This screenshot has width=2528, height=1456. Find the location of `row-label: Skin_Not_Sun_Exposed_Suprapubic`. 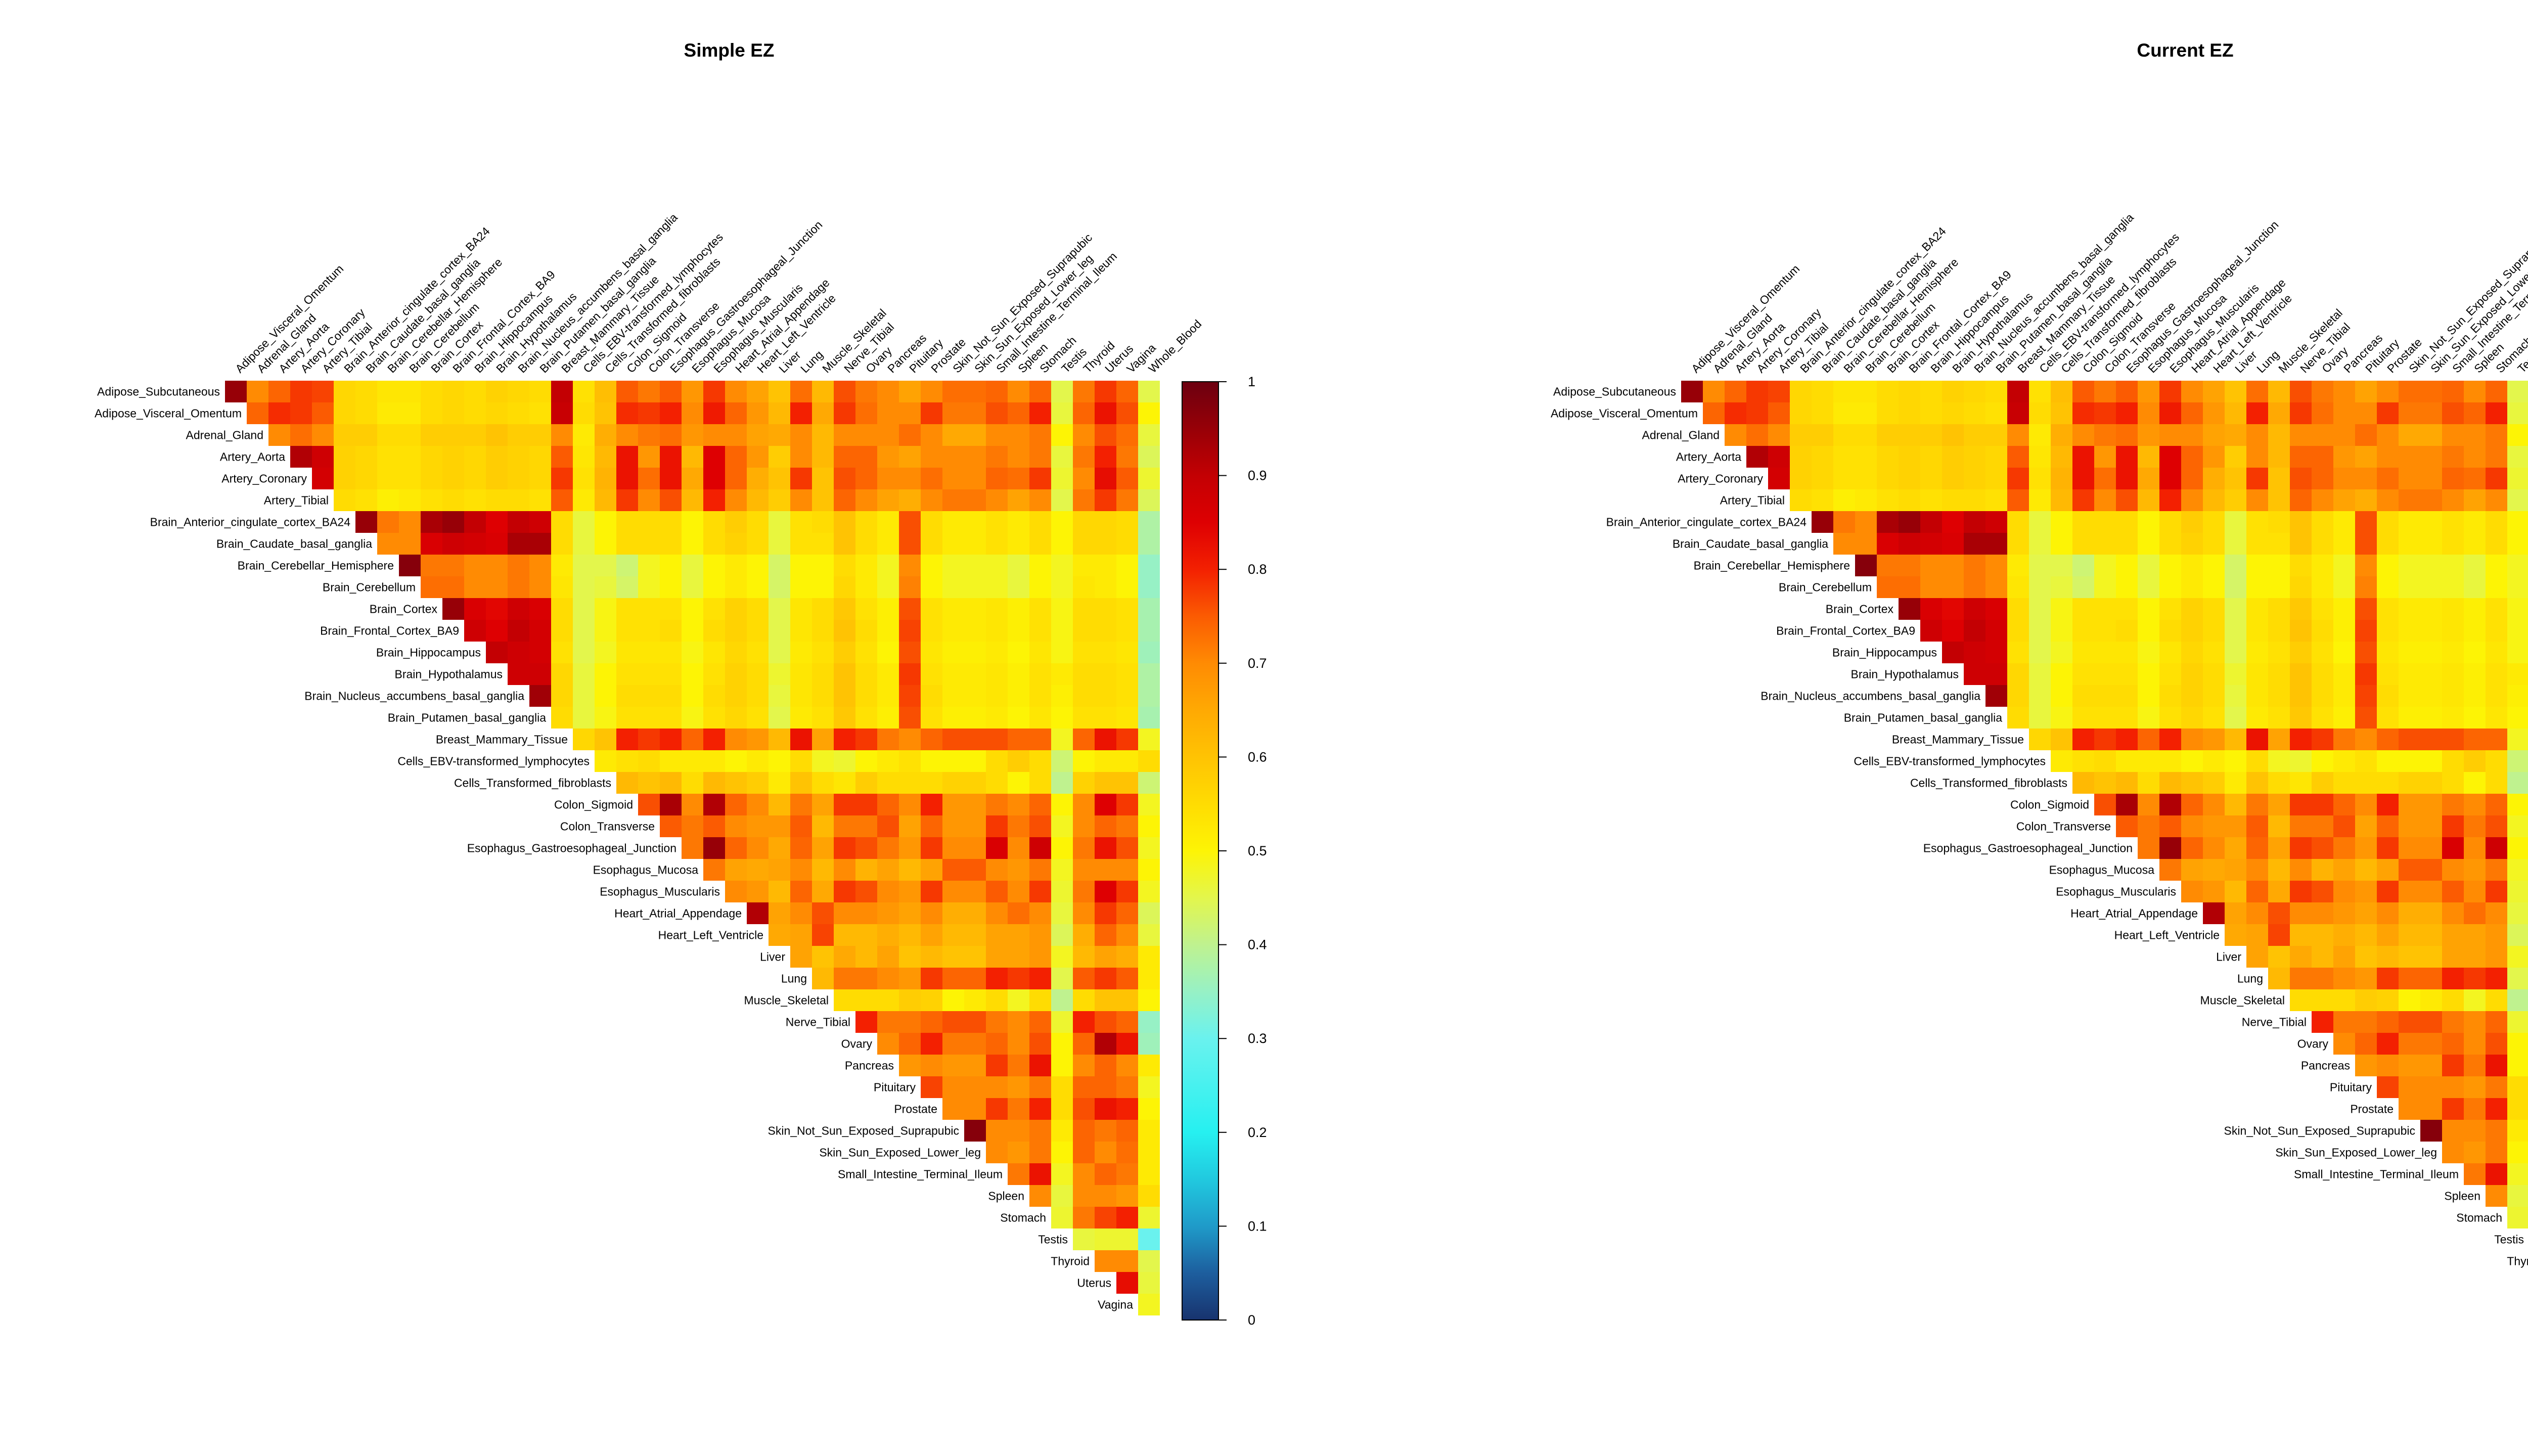

row-label: Skin_Not_Sun_Exposed_Suprapubic is located at coordinates (864, 1131).